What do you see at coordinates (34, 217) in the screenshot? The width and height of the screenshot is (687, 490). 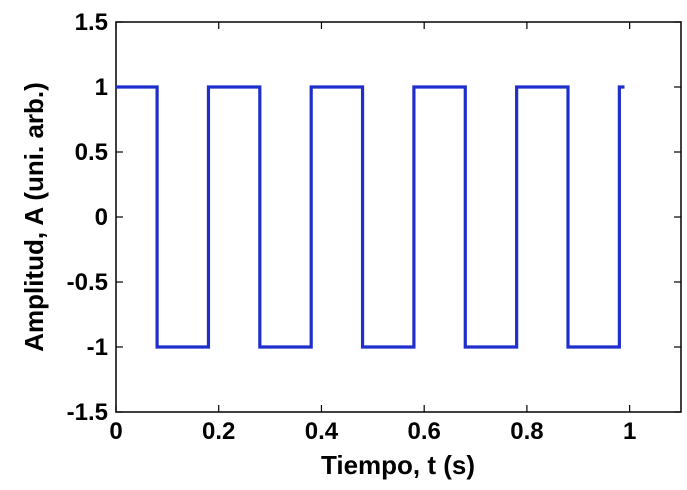 I see `y-axis-label: Amplitud, A (uni. arb.)` at bounding box center [34, 217].